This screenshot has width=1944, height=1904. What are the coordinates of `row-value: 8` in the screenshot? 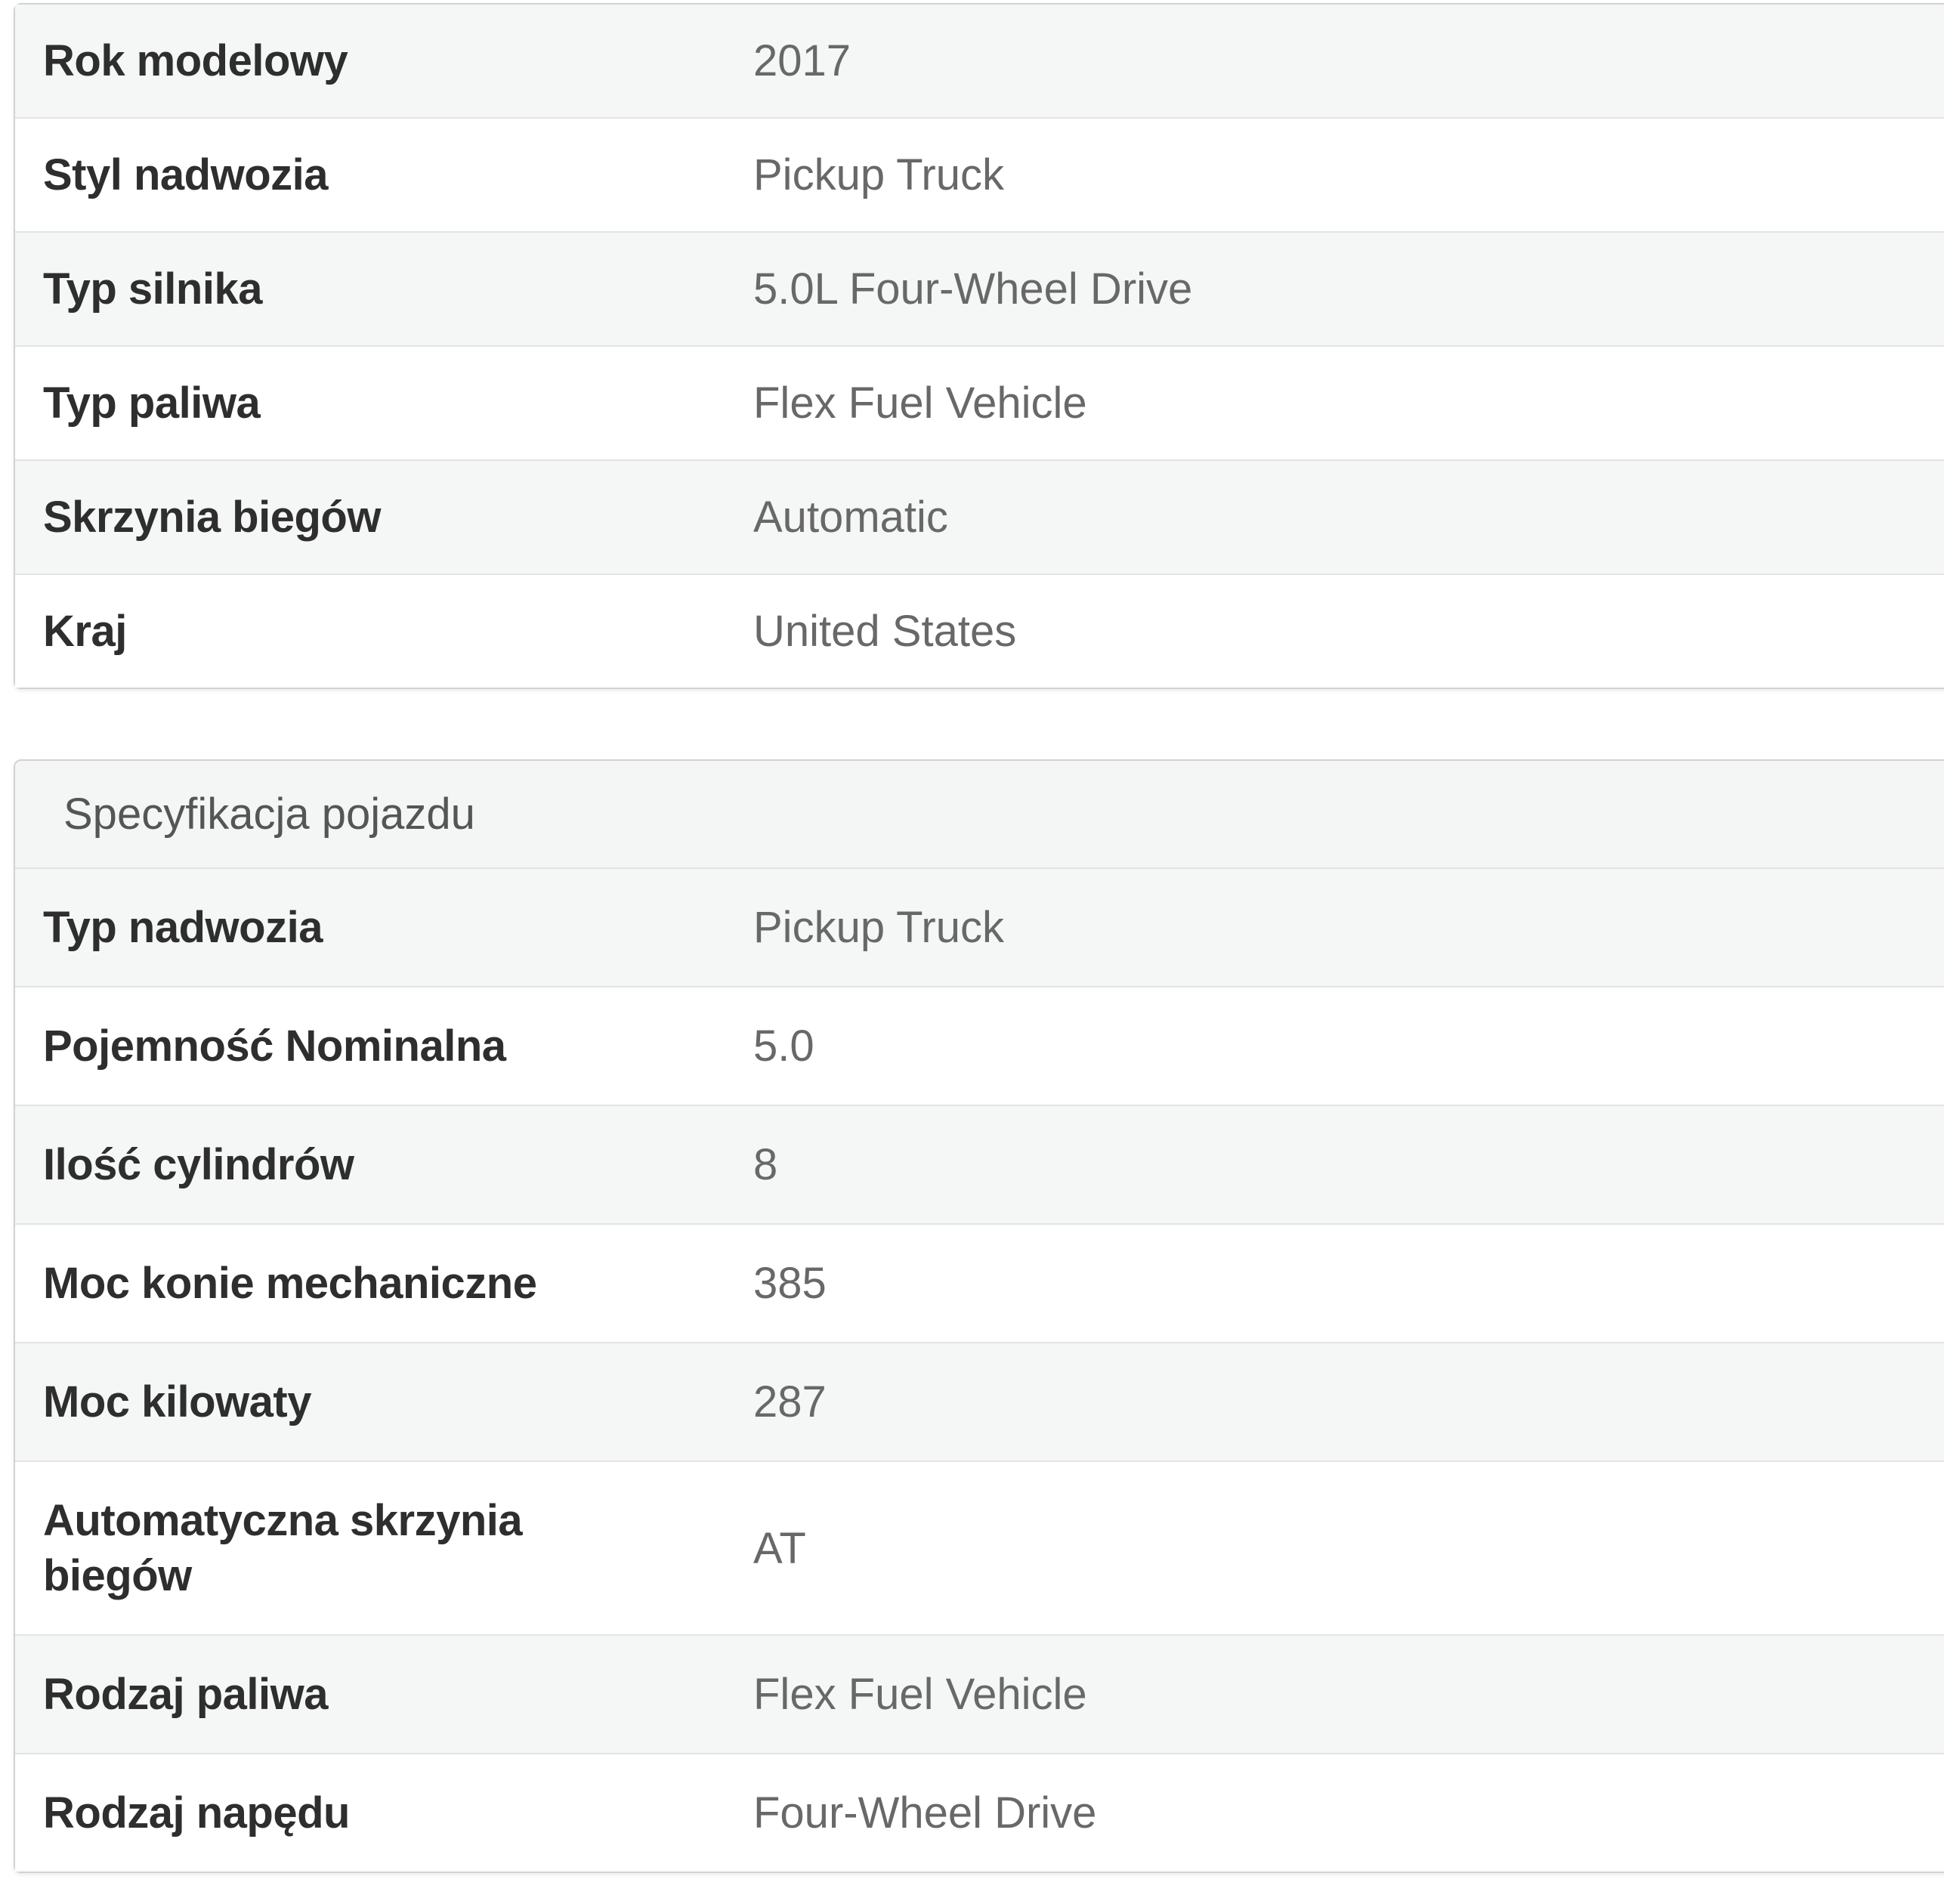 It's located at (1335, 1164).